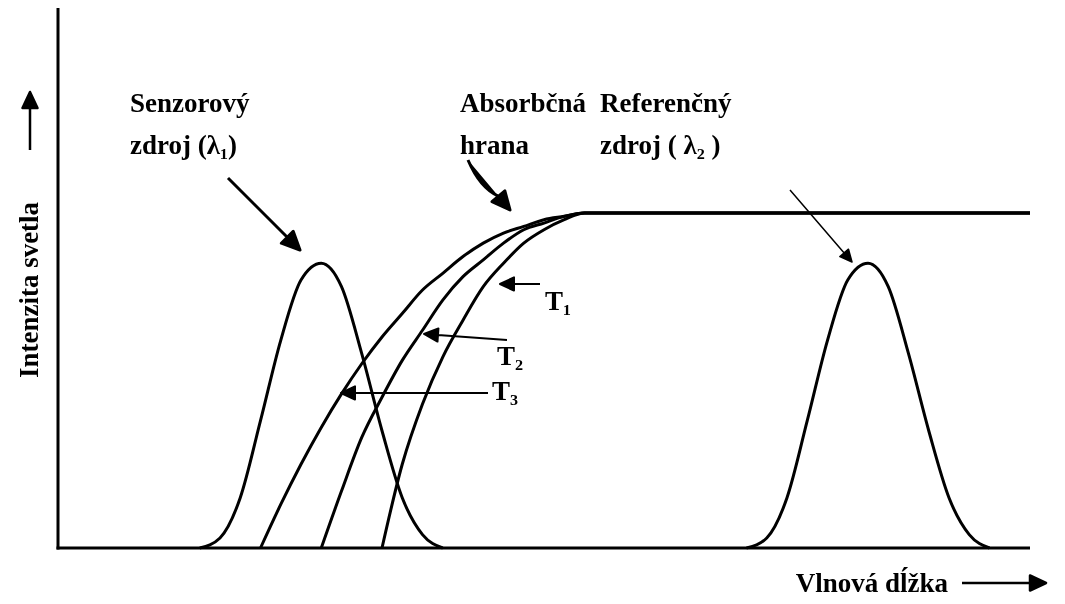 This screenshot has height=604, width=1065. Describe the element at coordinates (666, 124) in the screenshot. I see `text: Referenčný zdroj ( λ₂ )` at that location.